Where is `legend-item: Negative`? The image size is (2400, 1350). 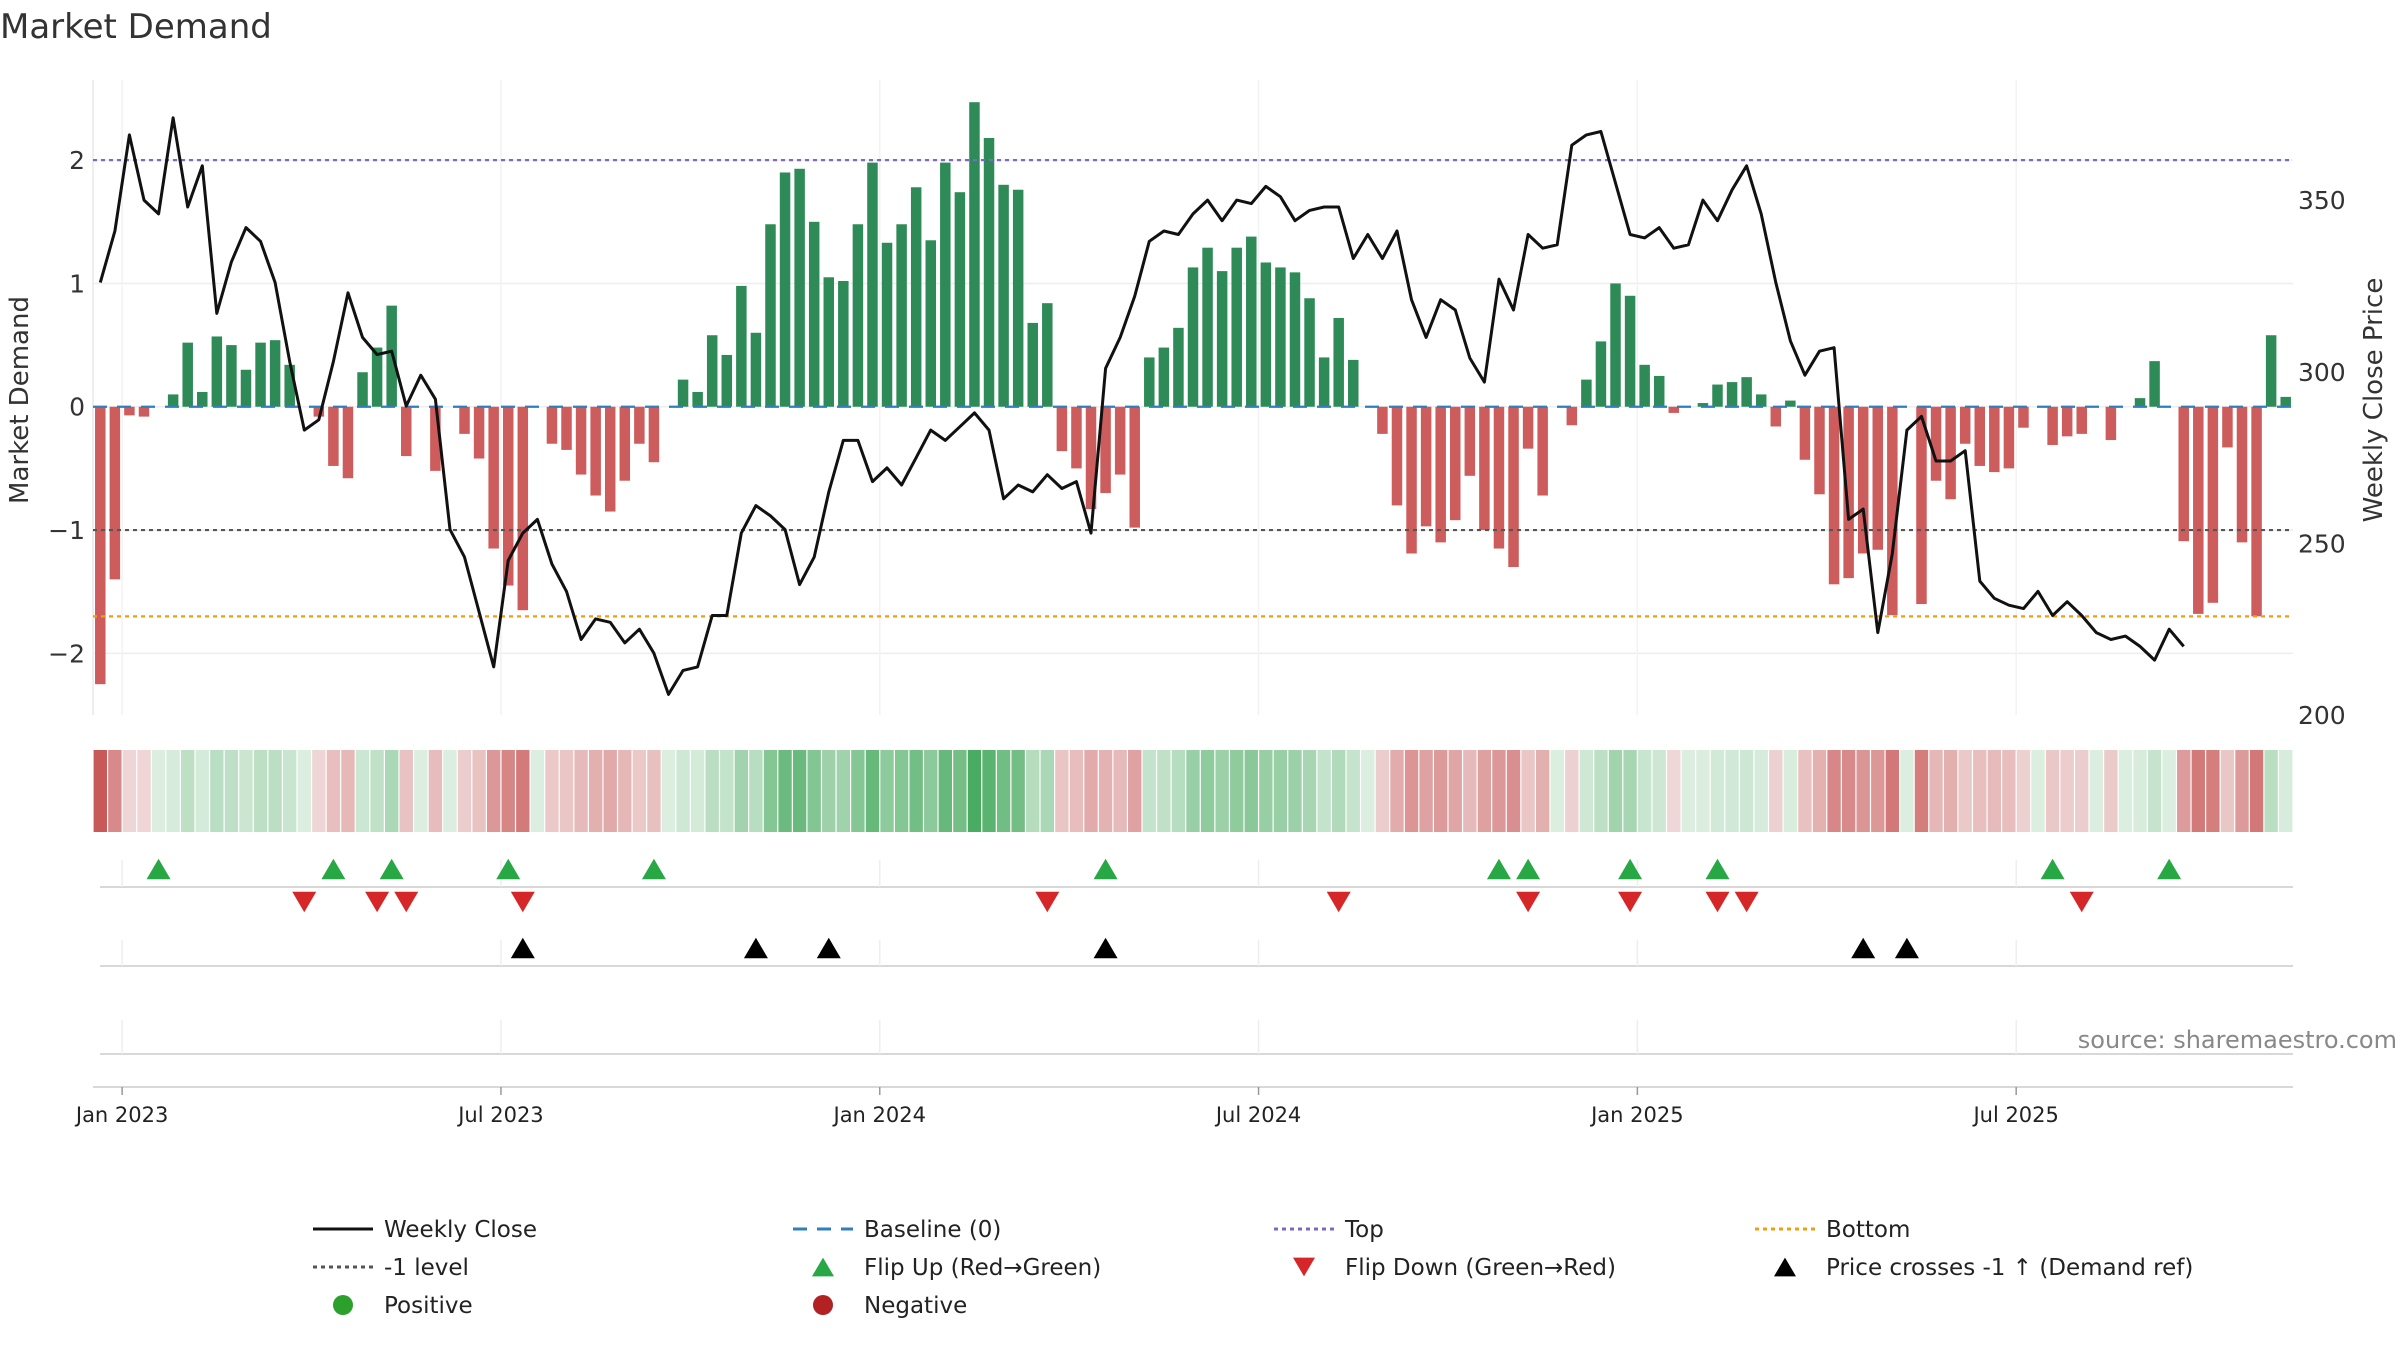
legend-item: Negative is located at coordinates (890, 1306).